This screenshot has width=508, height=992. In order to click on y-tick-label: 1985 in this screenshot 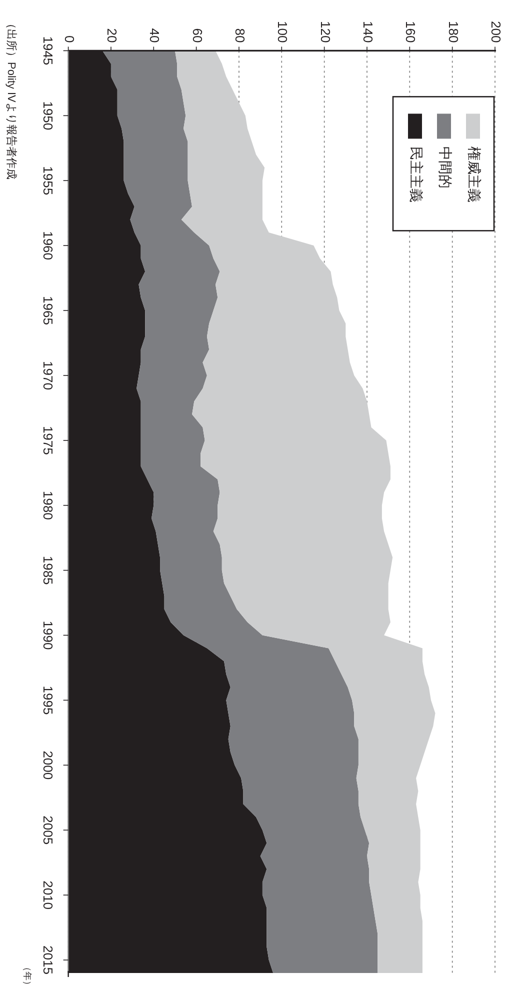, I will do `click(48, 570)`.